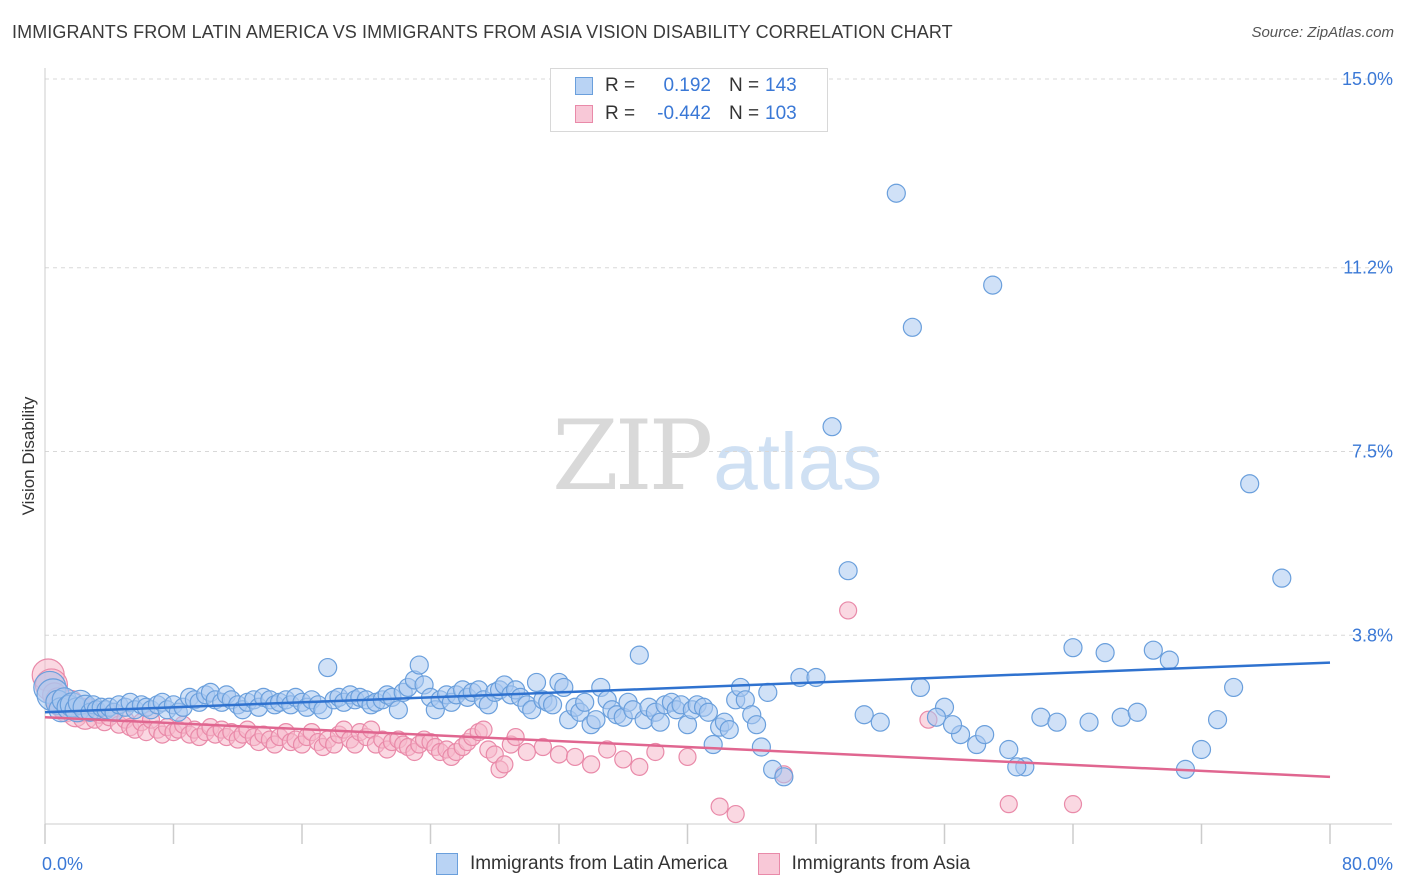  I want to click on y-axis-label: Vision Disability, so click(28, 455).